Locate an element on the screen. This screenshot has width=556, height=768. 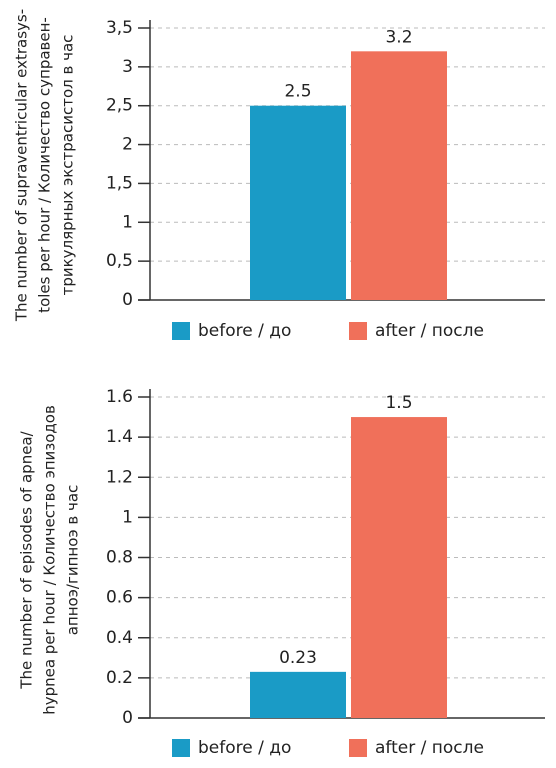
y-axis-label-line: hypnea per hour / Количество эпизодов is located at coordinates (50, 560).